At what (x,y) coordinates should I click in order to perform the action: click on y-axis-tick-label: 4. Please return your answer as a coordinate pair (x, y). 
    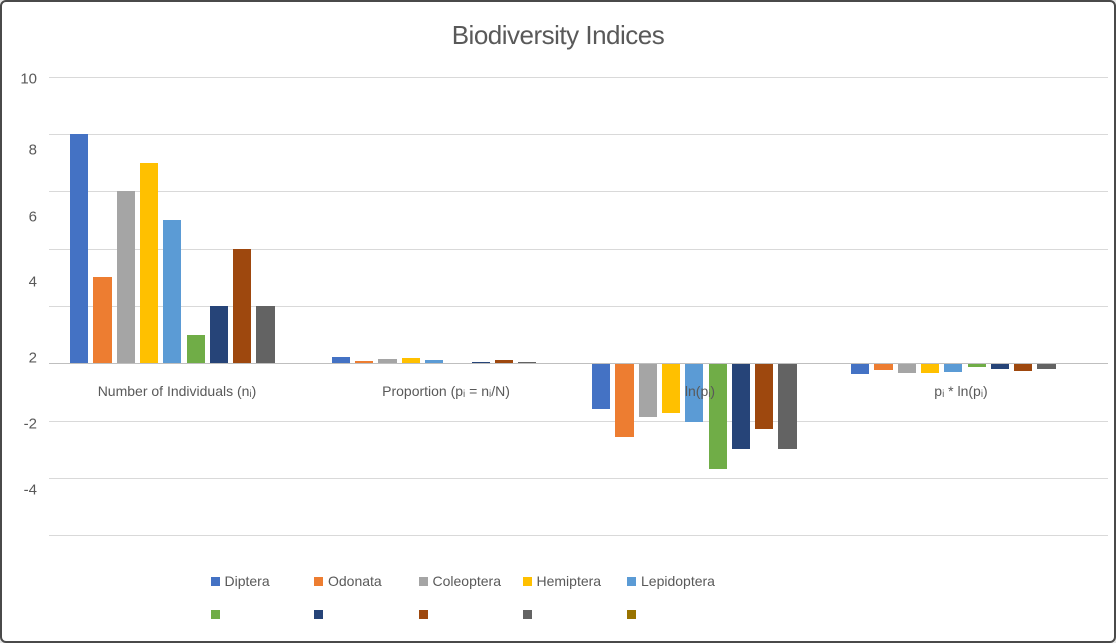
    Looking at the image, I should click on (32, 282).